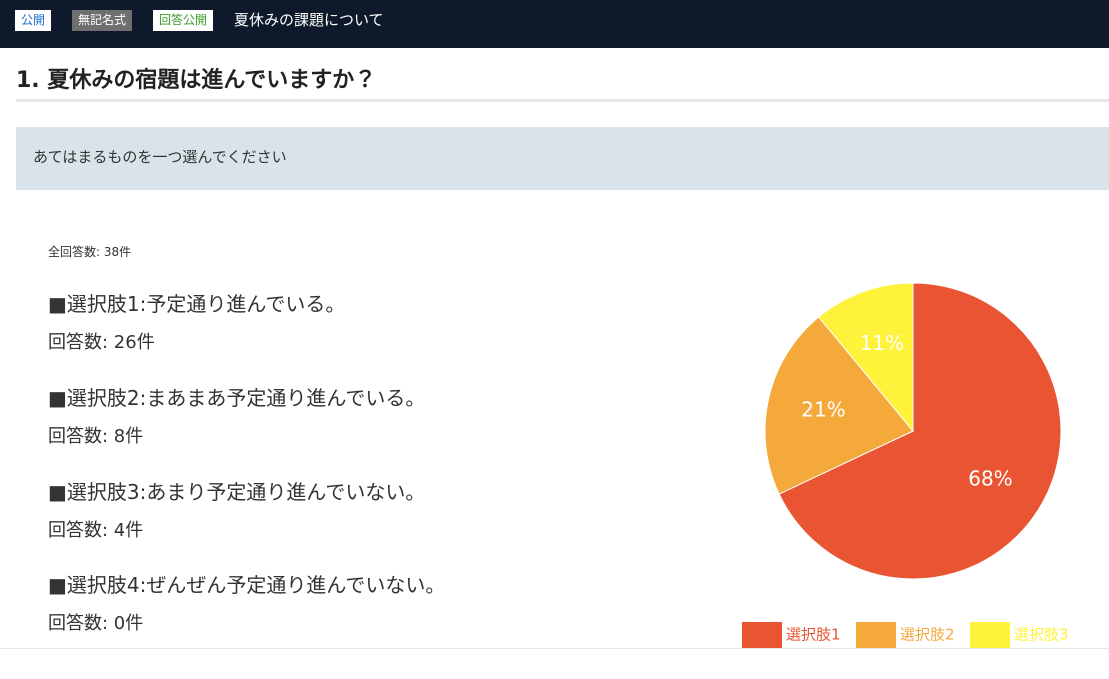  I want to click on option-label: ■選択肢4:ぜんぜん予定通り進んでいない。, so click(247, 585).